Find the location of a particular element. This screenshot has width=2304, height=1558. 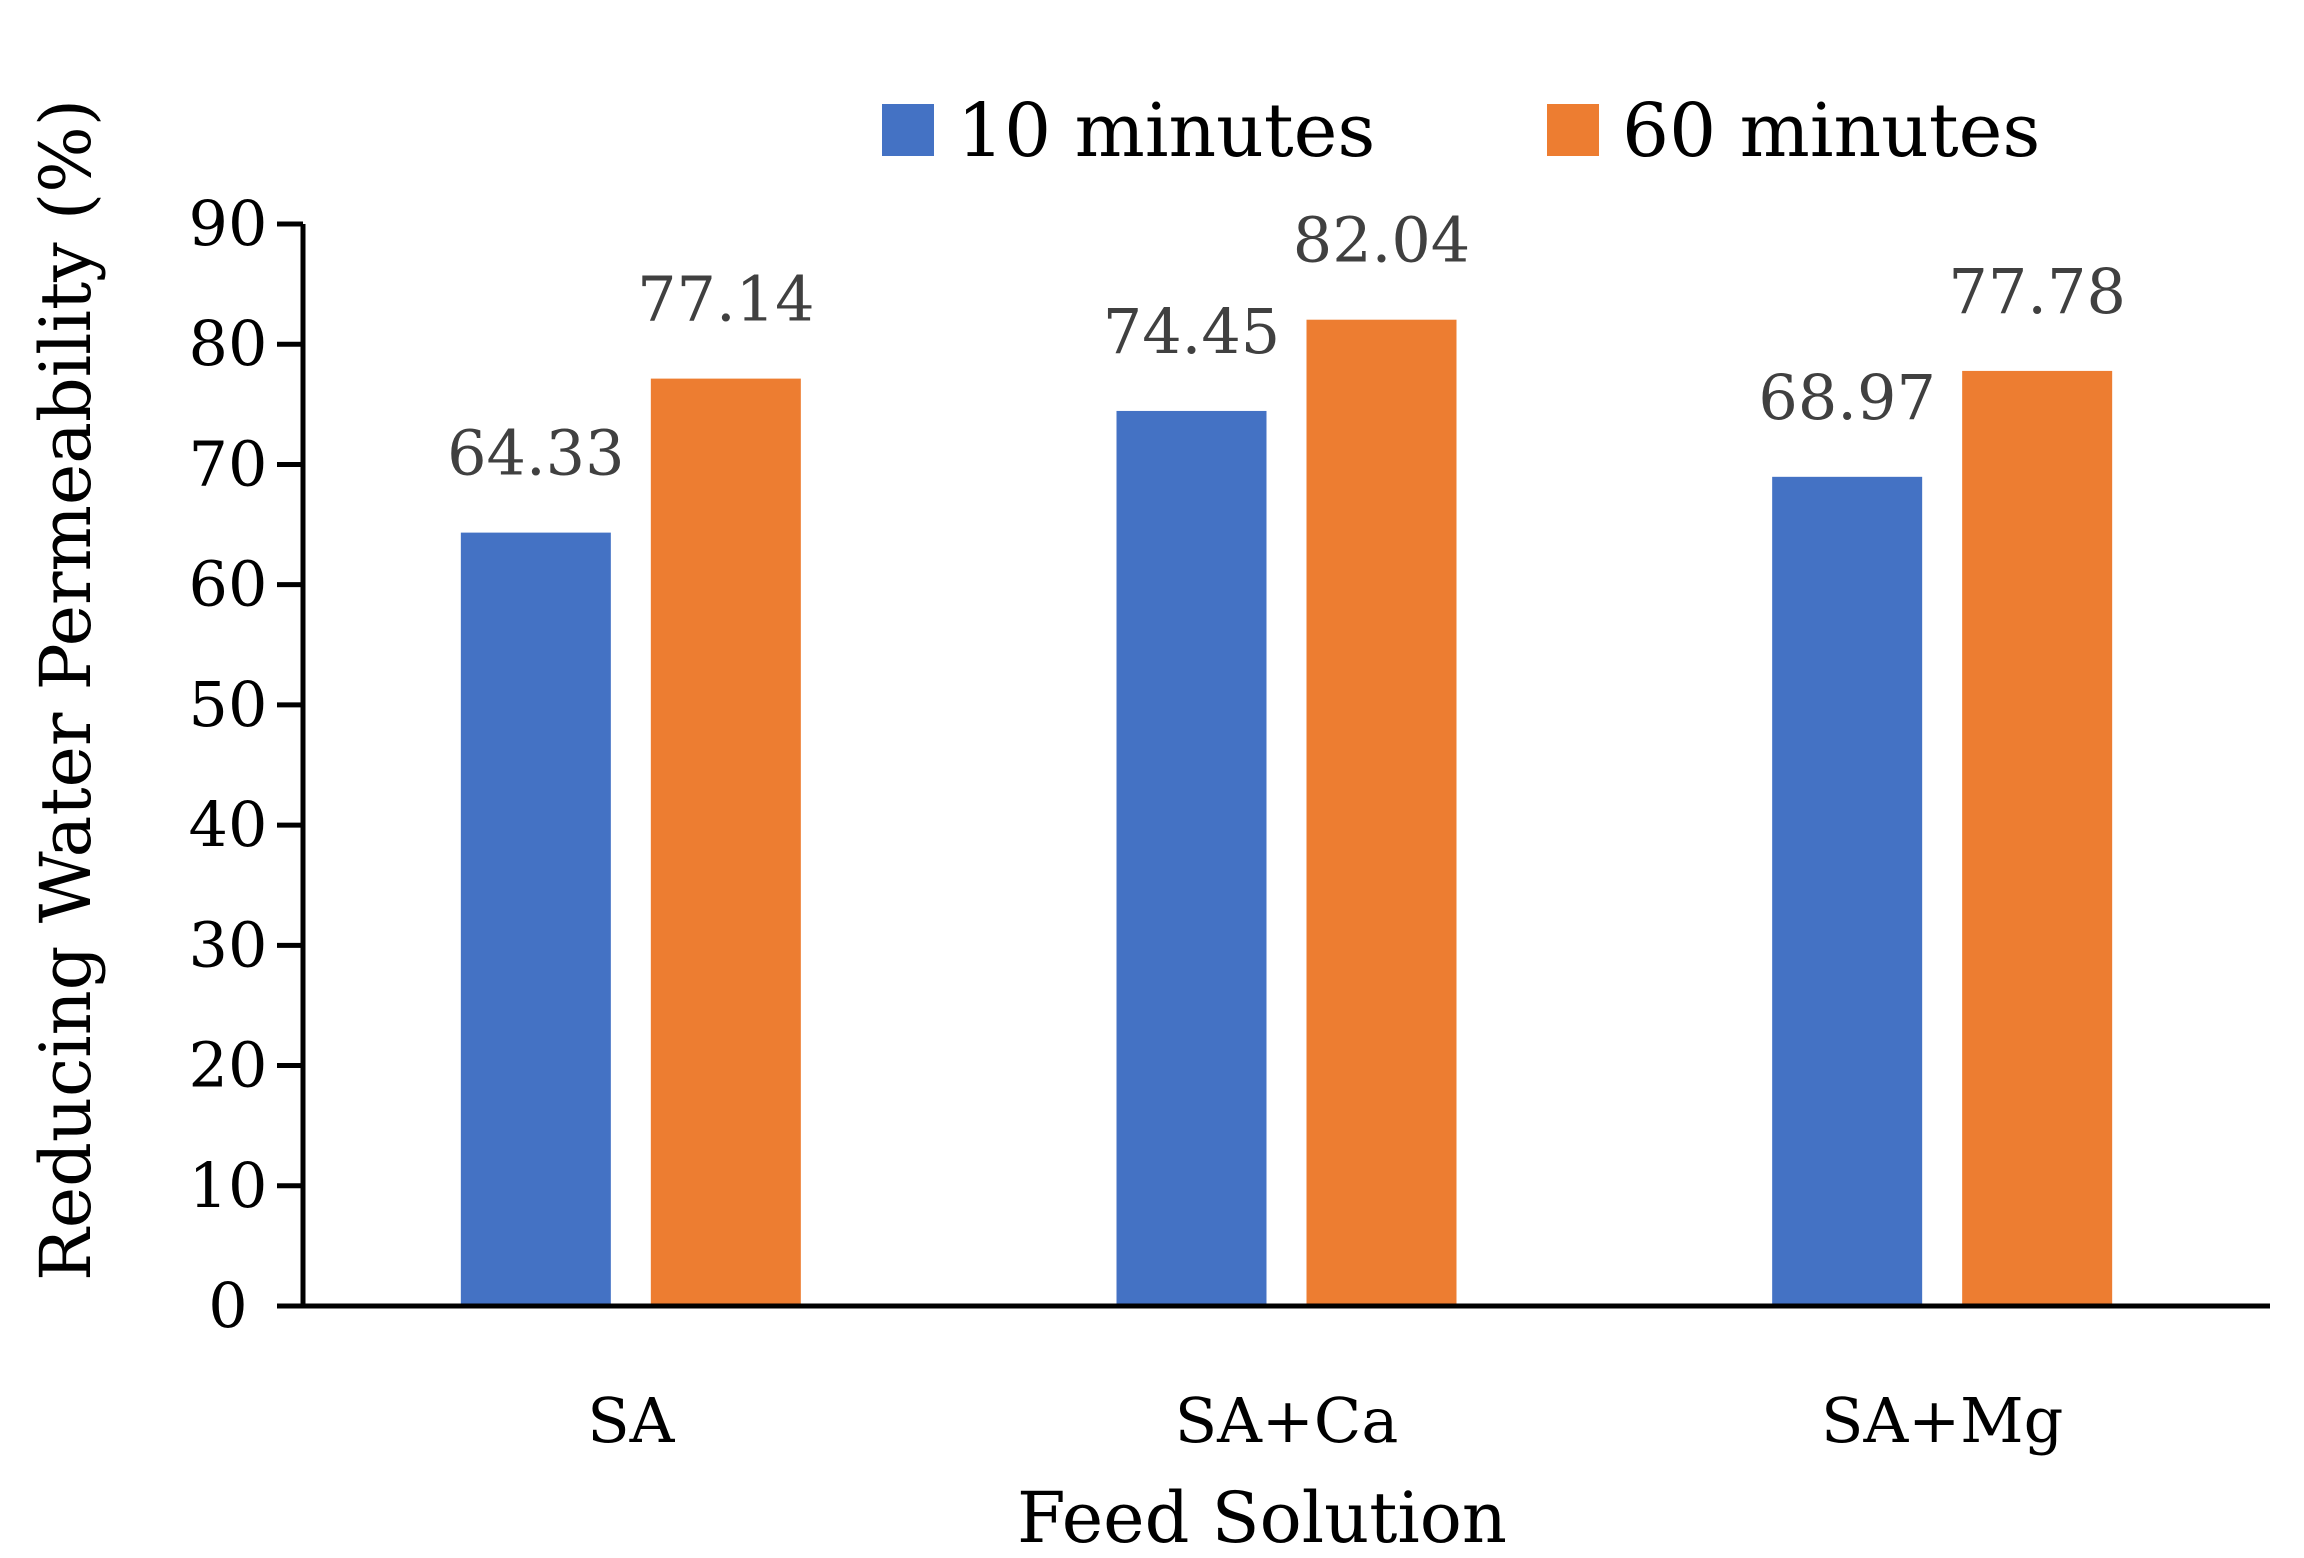

x-axis-title: Feed Solution is located at coordinates (1262, 1515).